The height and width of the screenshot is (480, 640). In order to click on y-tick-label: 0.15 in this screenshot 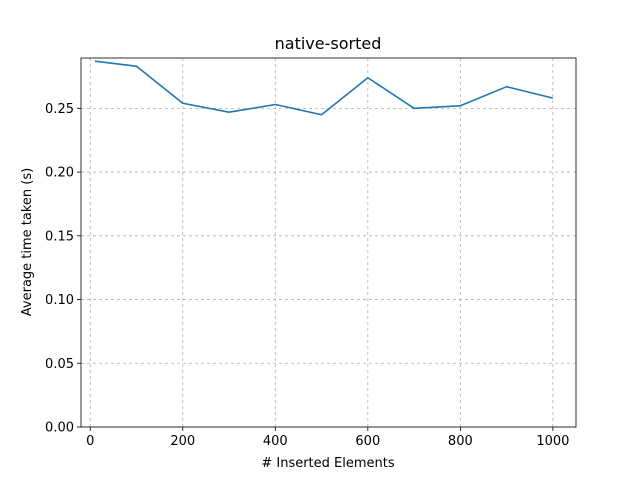, I will do `click(59, 236)`.